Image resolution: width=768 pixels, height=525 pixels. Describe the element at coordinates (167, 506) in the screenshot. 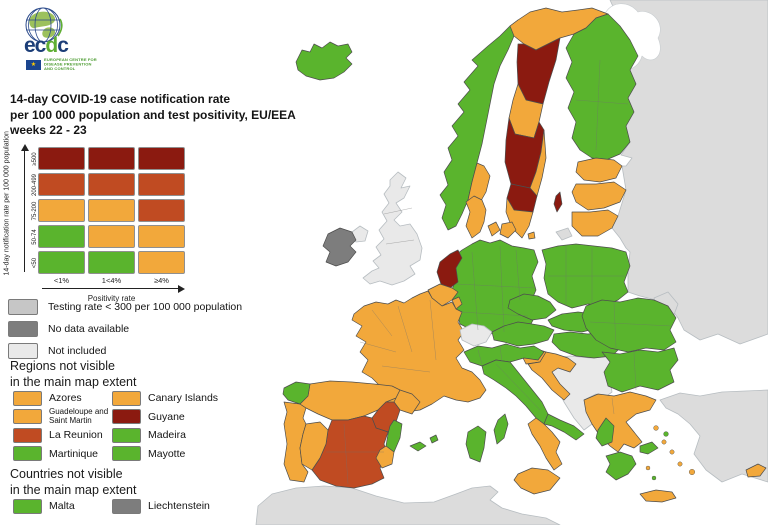

I see `country-item-liechtenstein: Liechtenstein` at that location.